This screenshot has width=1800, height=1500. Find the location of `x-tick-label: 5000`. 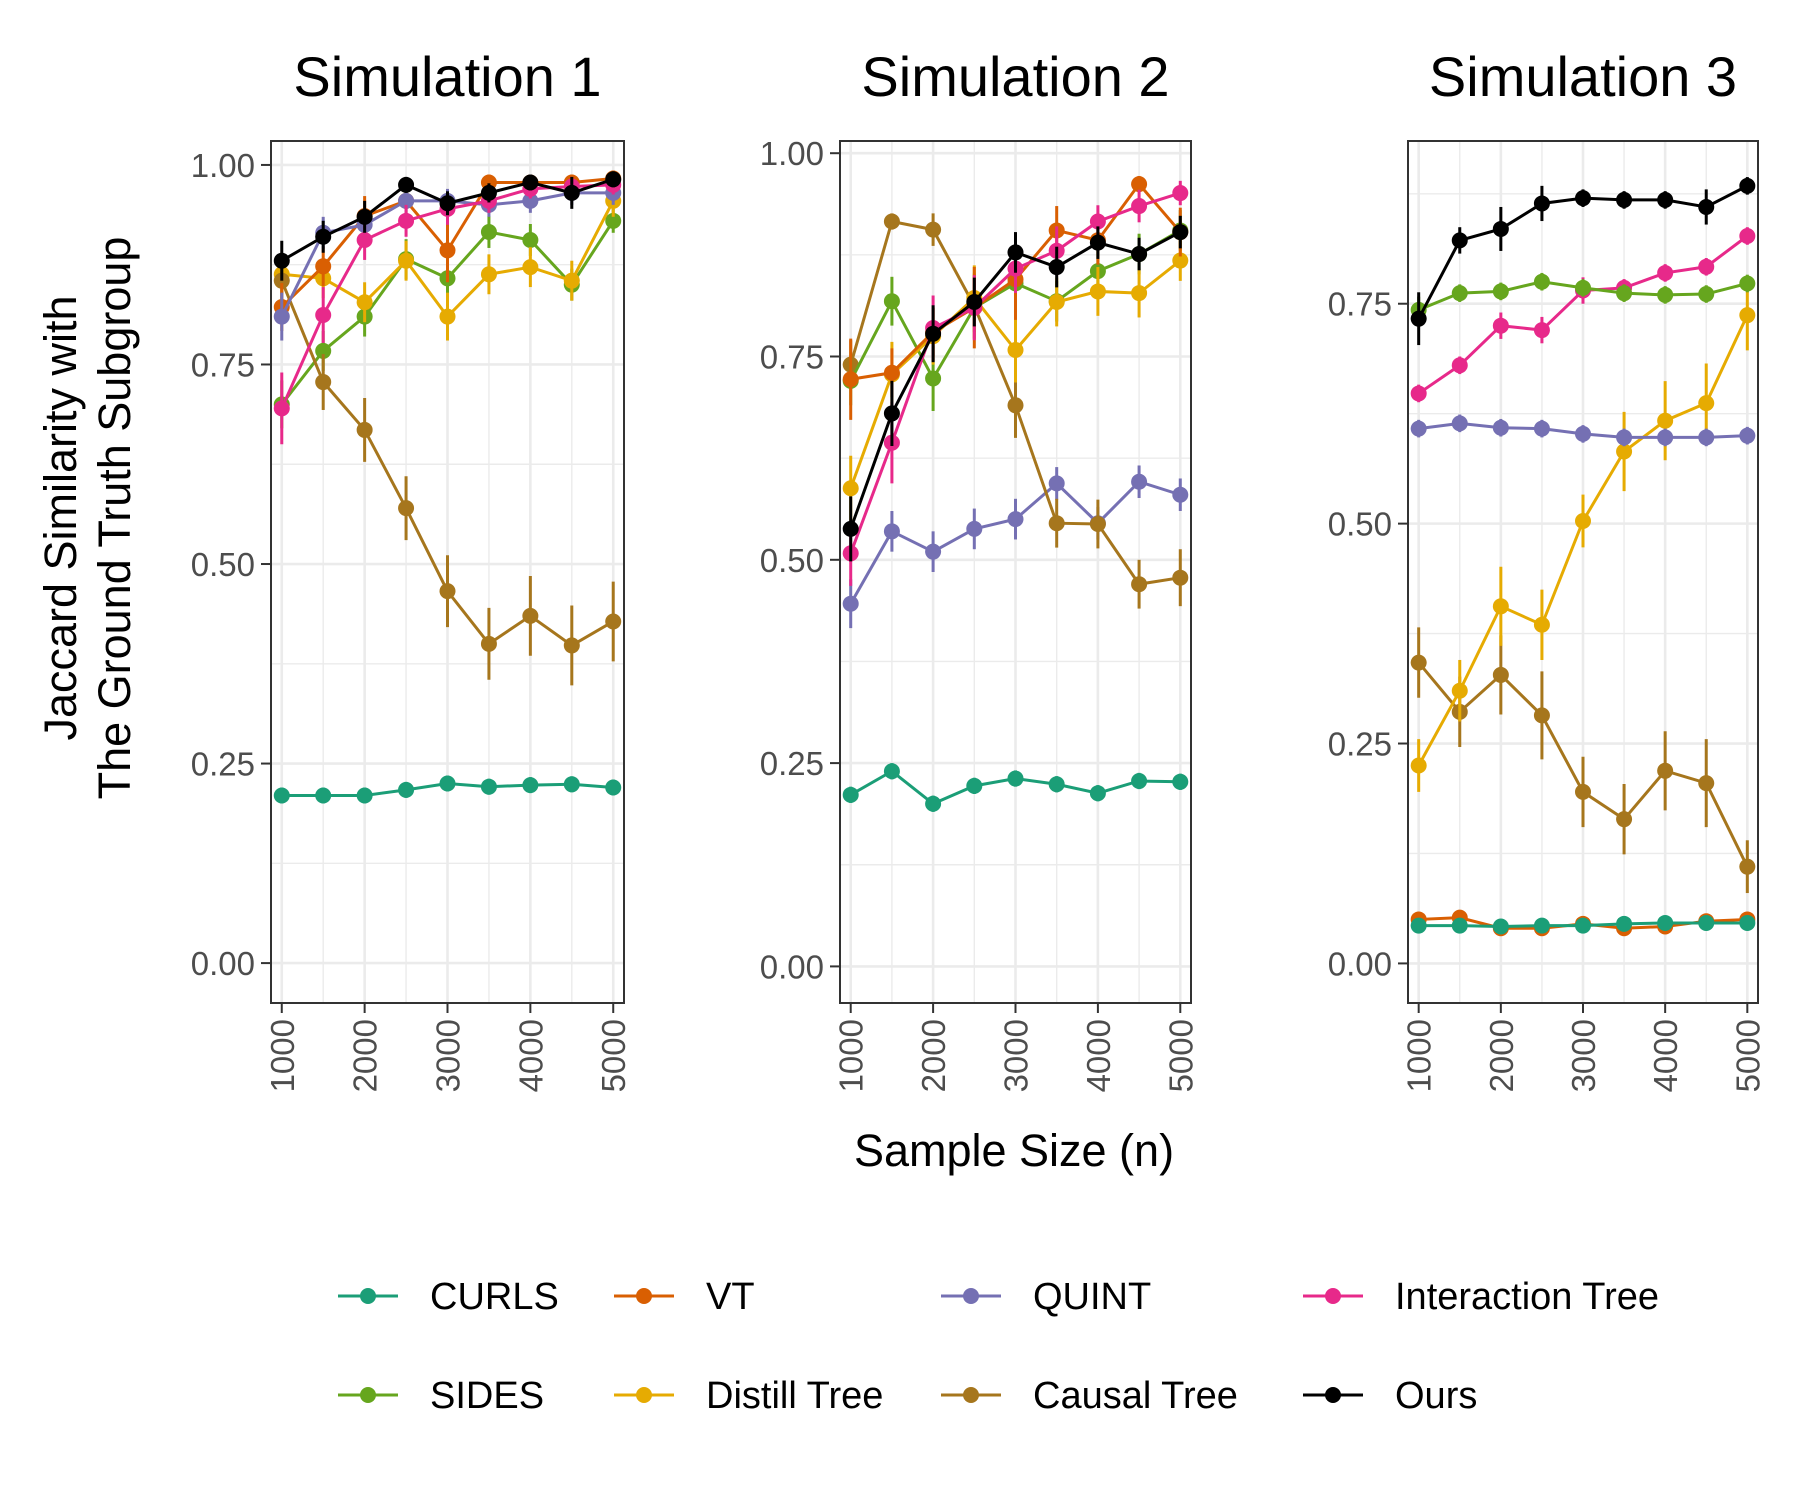

x-tick-label: 5000 is located at coordinates (613, 1055).